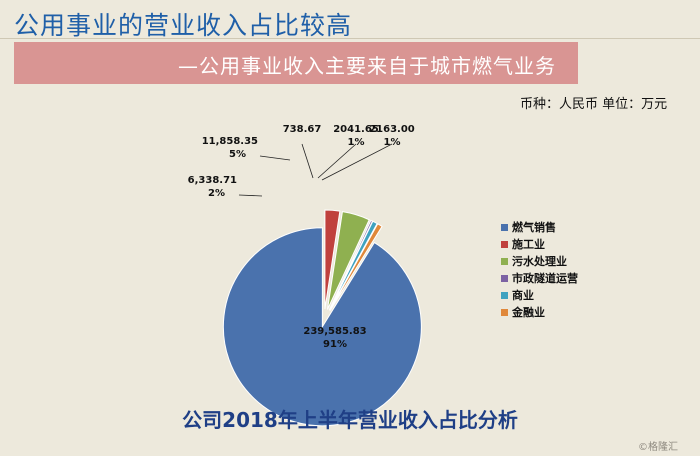 Image resolution: width=700 pixels, height=456 pixels. What do you see at coordinates (528, 244) in the screenshot?
I see `legend-item-label: 施工业` at bounding box center [528, 244].